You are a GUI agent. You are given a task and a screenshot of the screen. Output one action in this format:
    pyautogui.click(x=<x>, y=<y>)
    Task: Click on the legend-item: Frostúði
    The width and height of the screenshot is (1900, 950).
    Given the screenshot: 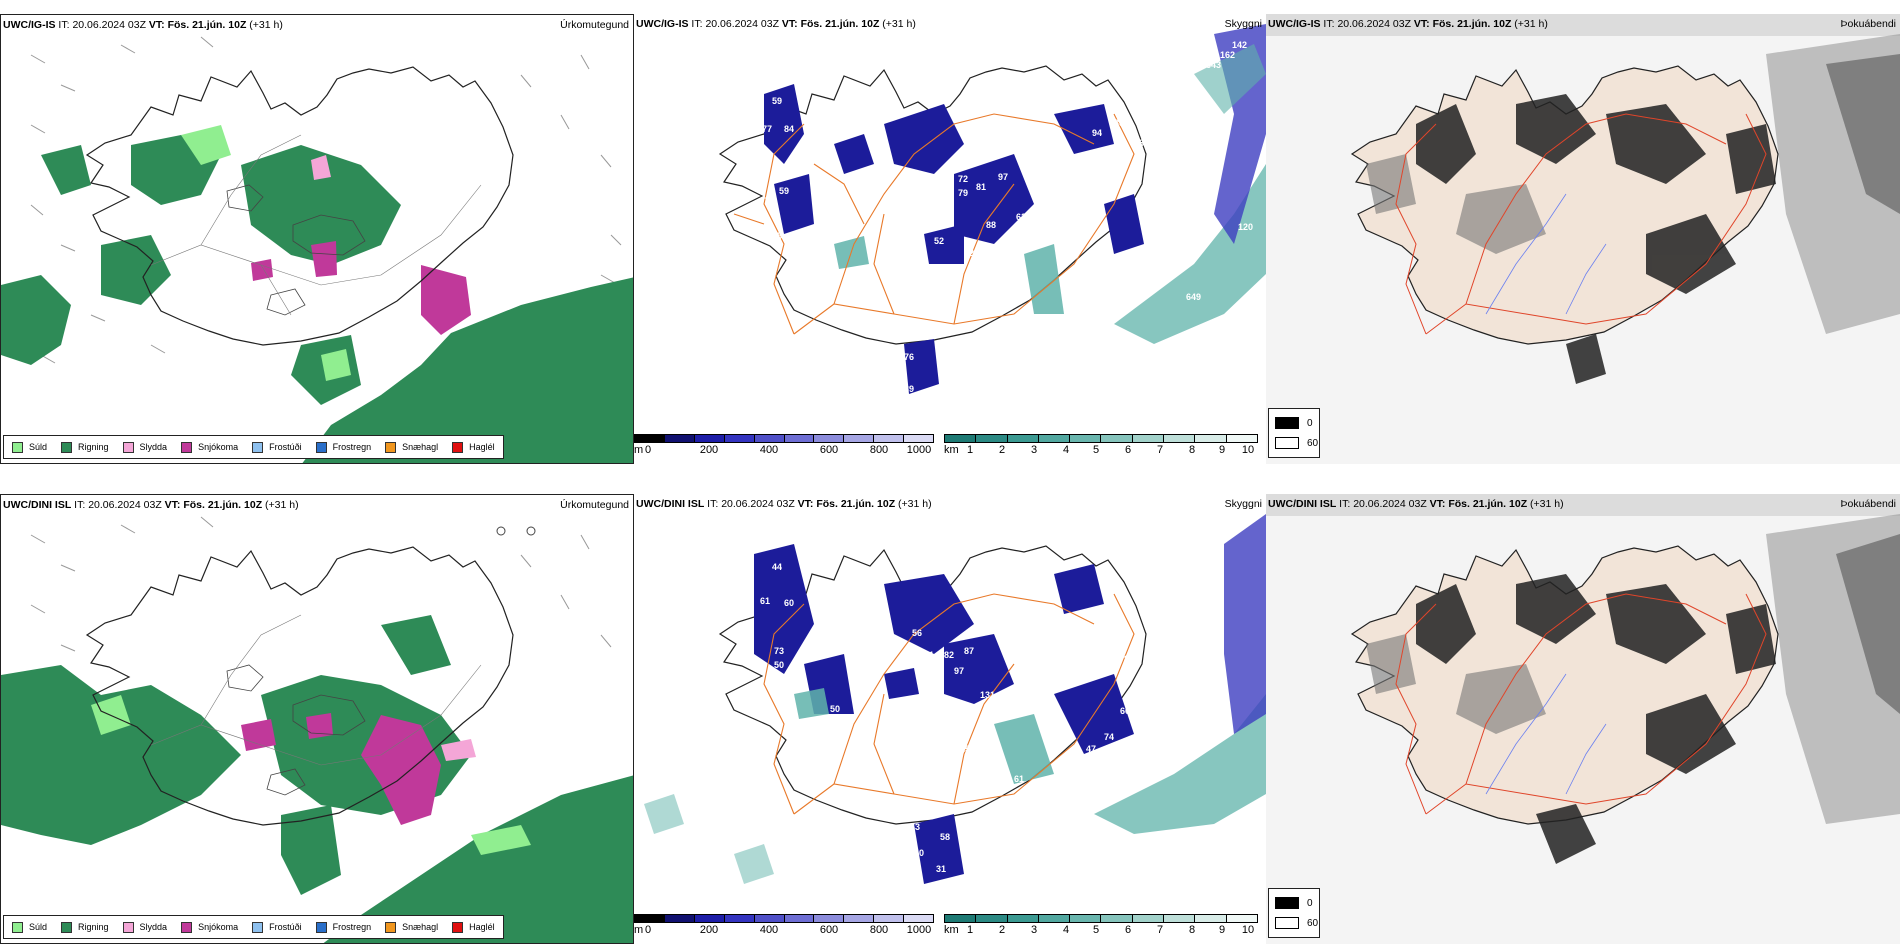 What is the action you would take?
    pyautogui.click(x=277, y=927)
    